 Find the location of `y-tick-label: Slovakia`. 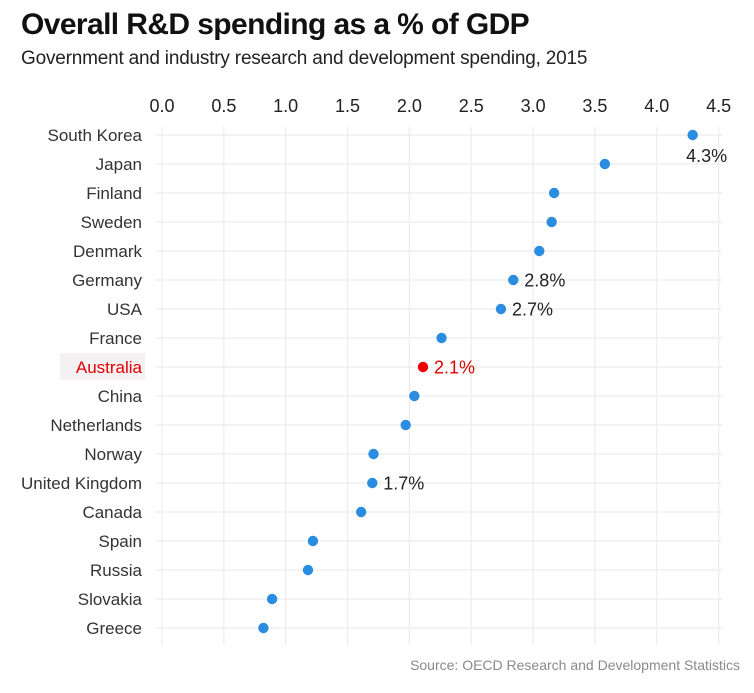

y-tick-label: Slovakia is located at coordinates (110, 599).